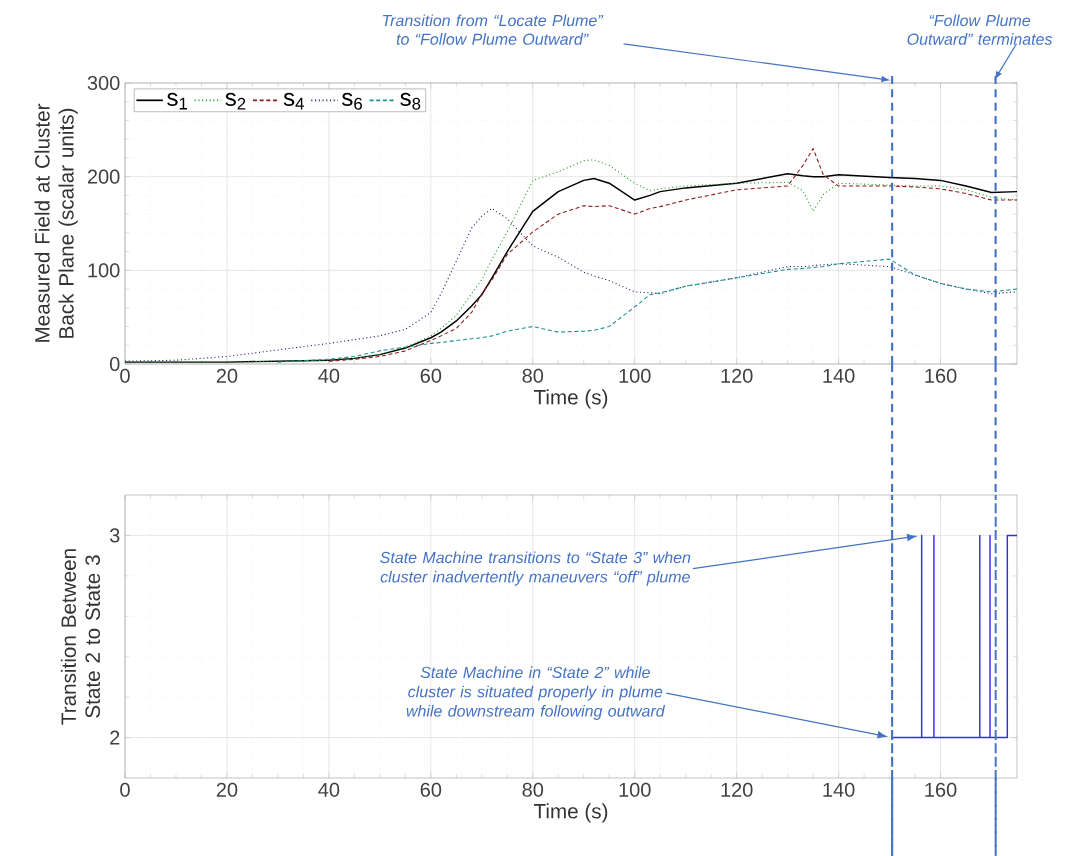 The width and height of the screenshot is (1068, 856). What do you see at coordinates (493, 29) in the screenshot?
I see `ref-line-label: Transition from “Locate Plume” to “Follow Plume Outward”` at bounding box center [493, 29].